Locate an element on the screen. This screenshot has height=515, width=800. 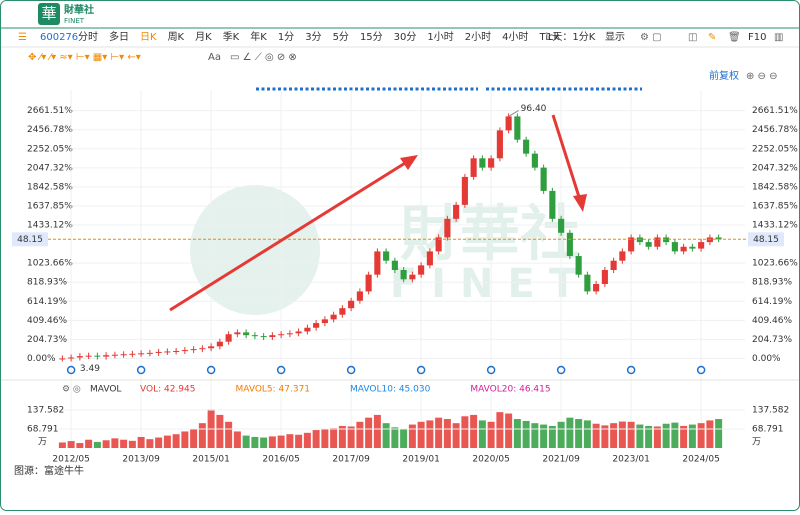
period-tab: 季K is located at coordinates (231, 37).